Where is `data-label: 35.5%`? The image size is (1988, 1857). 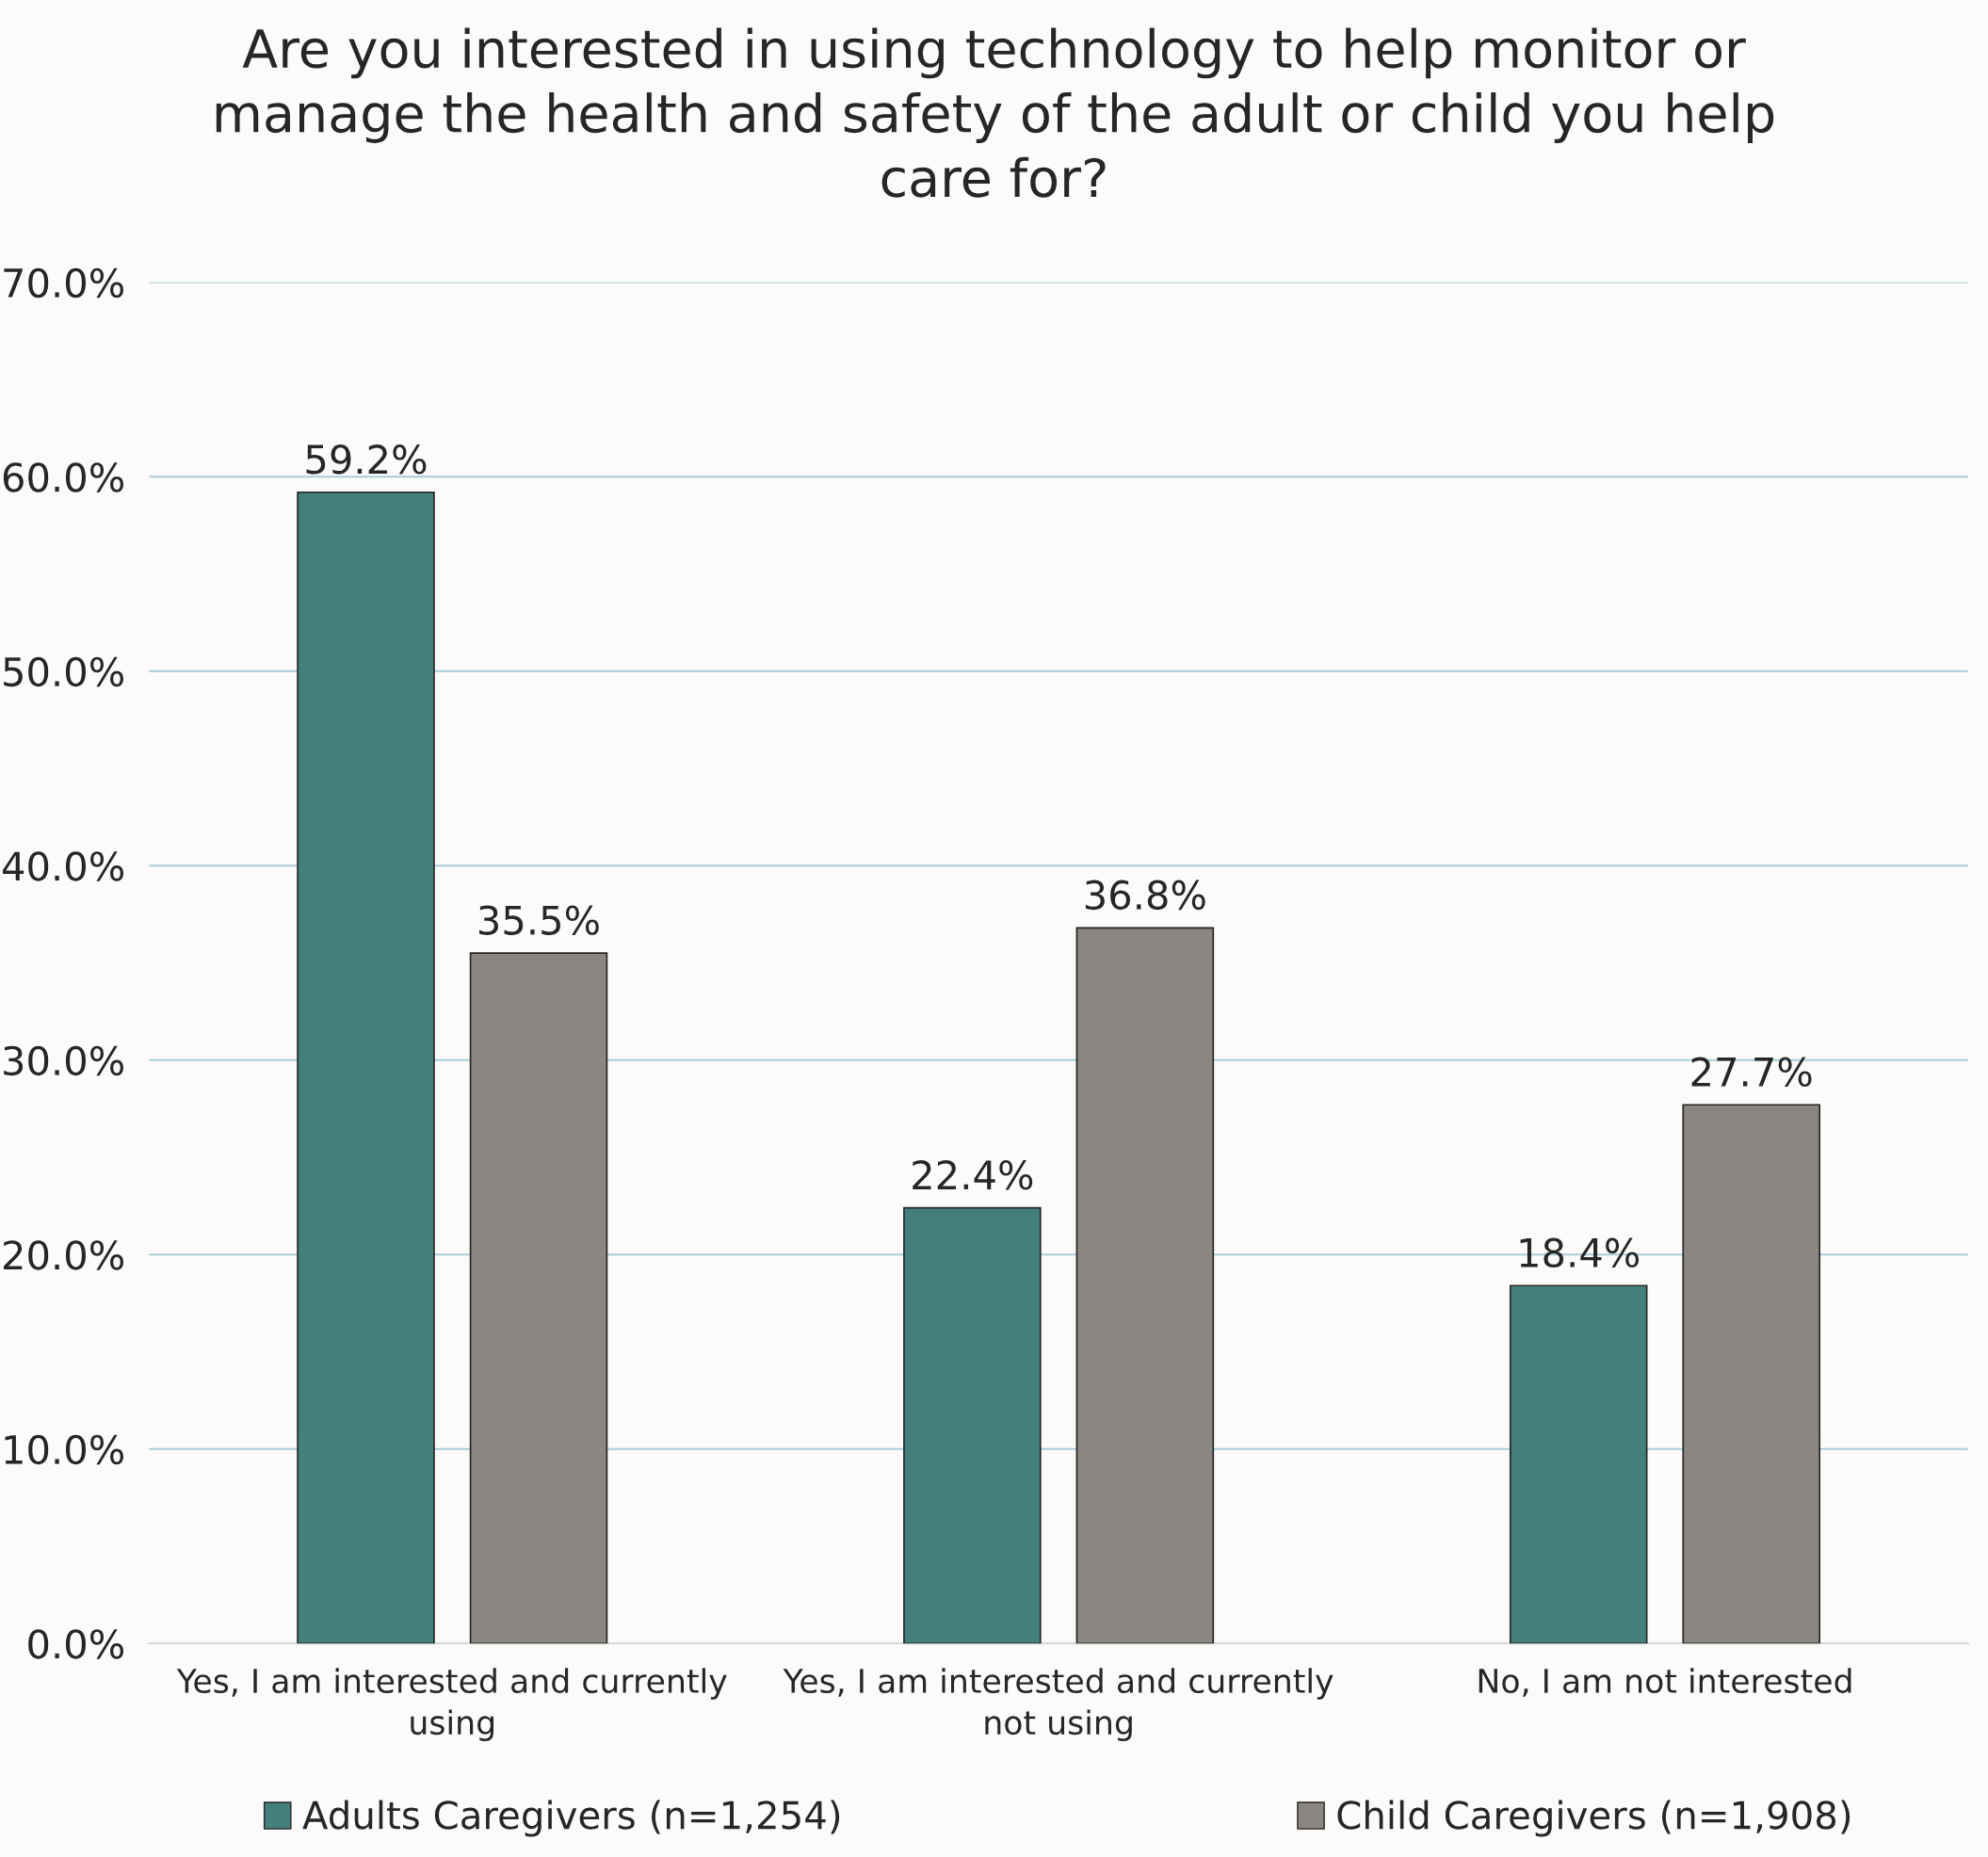
data-label: 35.5% is located at coordinates (539, 920).